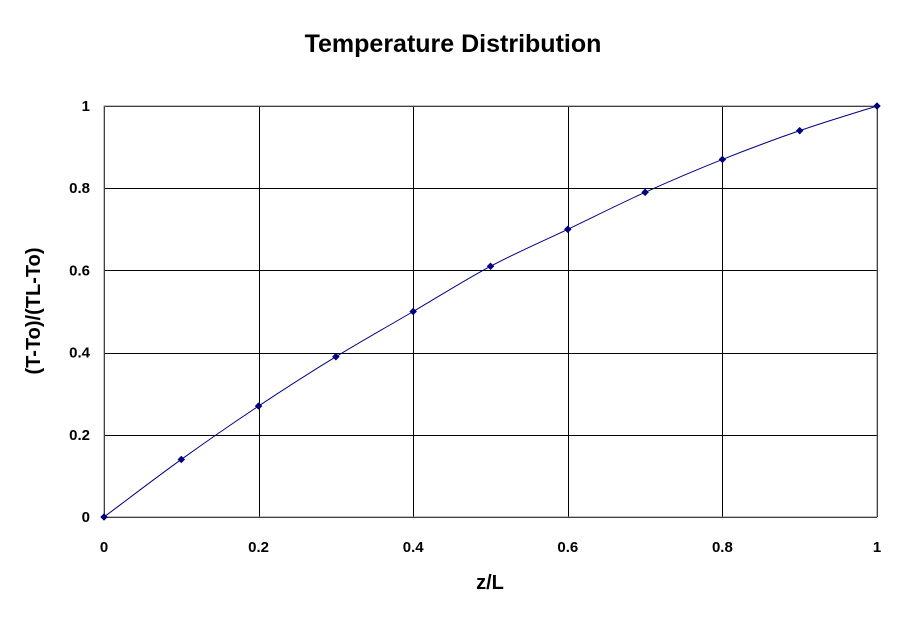 The image size is (907, 621). What do you see at coordinates (414, 547) in the screenshot?
I see `x-tick-label: 0.4` at bounding box center [414, 547].